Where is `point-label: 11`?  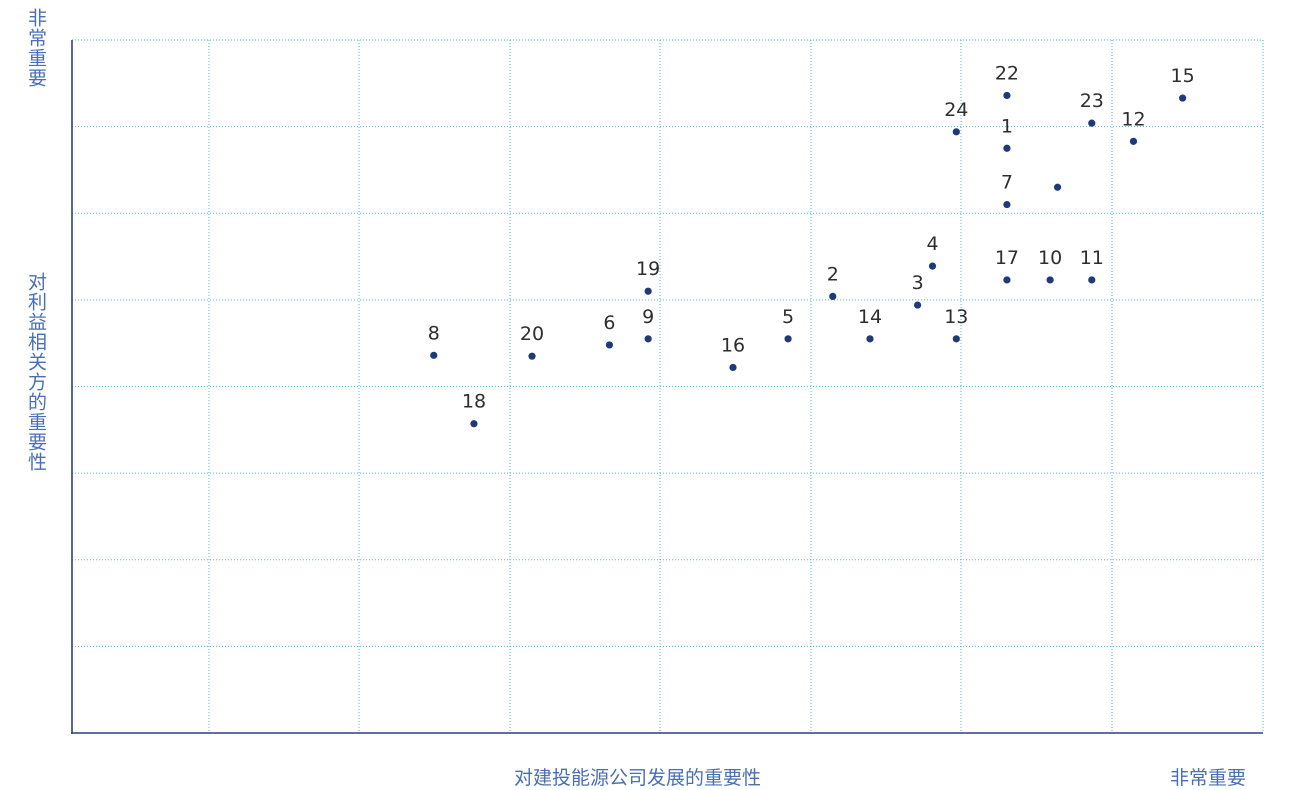 point-label: 11 is located at coordinates (1092, 258).